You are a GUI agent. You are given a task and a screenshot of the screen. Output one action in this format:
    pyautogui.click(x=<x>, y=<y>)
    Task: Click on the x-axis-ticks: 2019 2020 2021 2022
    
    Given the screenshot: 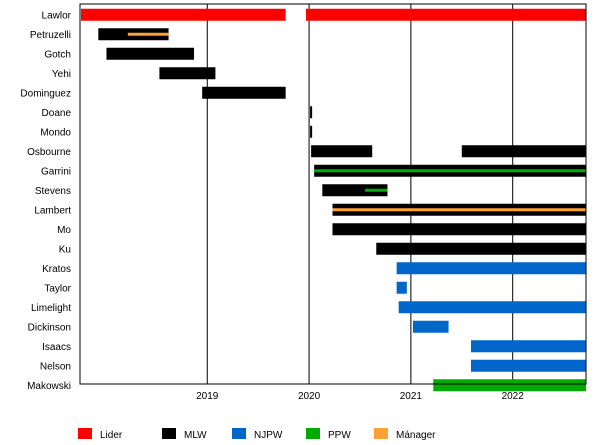 What is the action you would take?
    pyautogui.click(x=360, y=396)
    